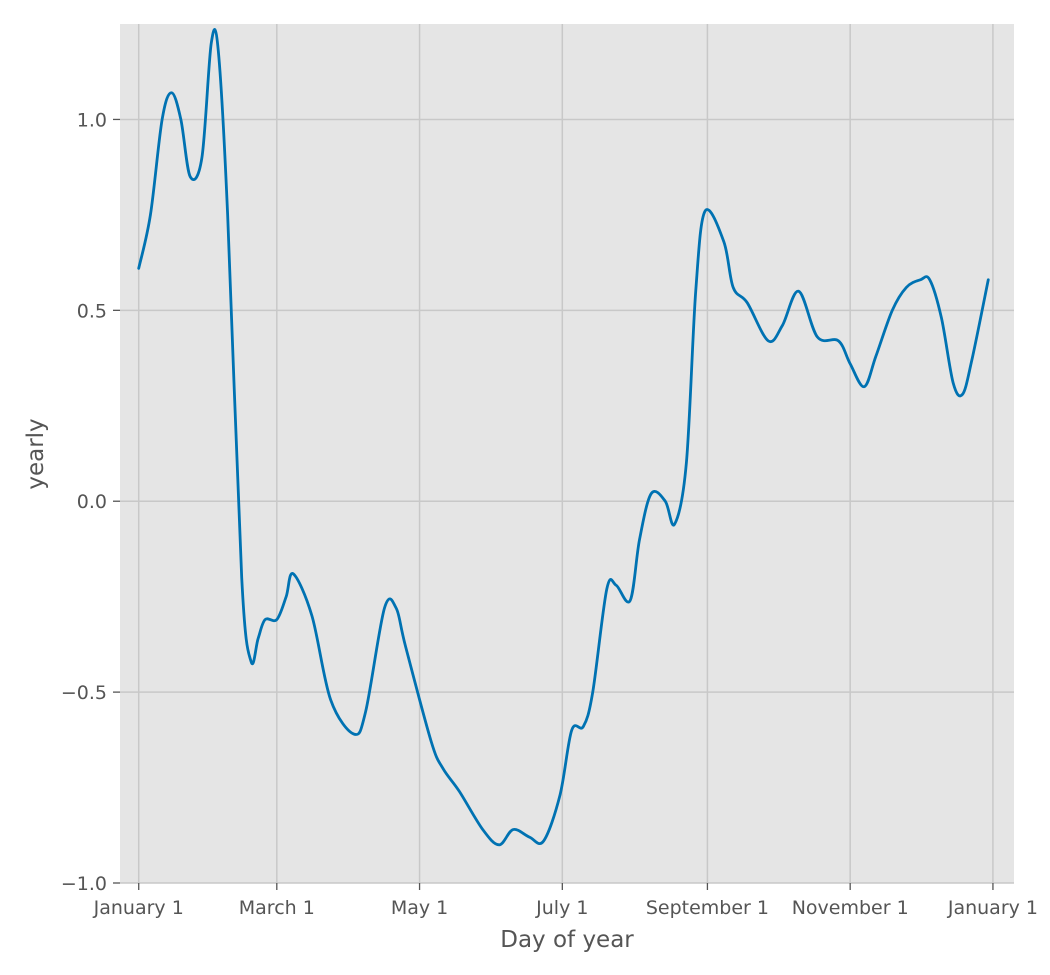  I want to click on y-tick-label: 0.0, so click(92, 502).